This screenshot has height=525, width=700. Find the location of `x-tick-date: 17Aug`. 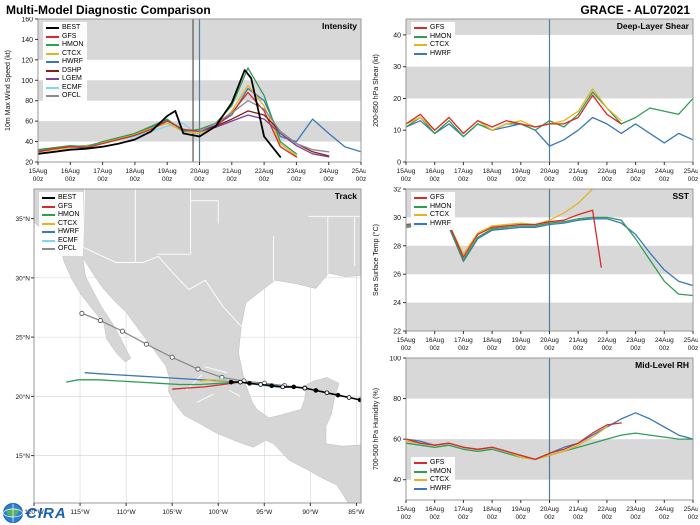

x-tick-date: 17Aug is located at coordinates (463, 340).